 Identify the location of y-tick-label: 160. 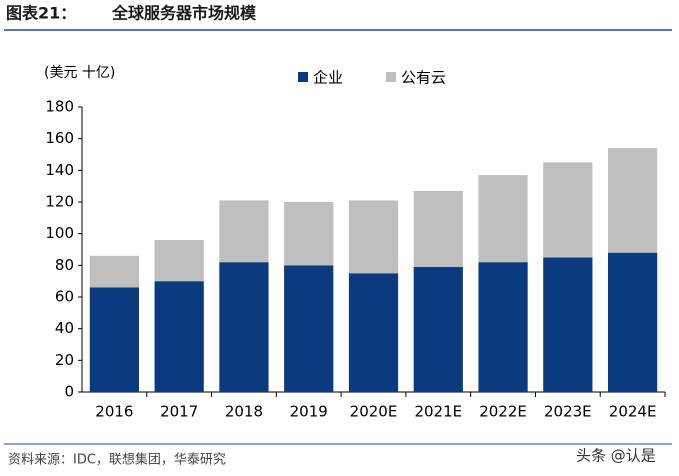
(59, 138).